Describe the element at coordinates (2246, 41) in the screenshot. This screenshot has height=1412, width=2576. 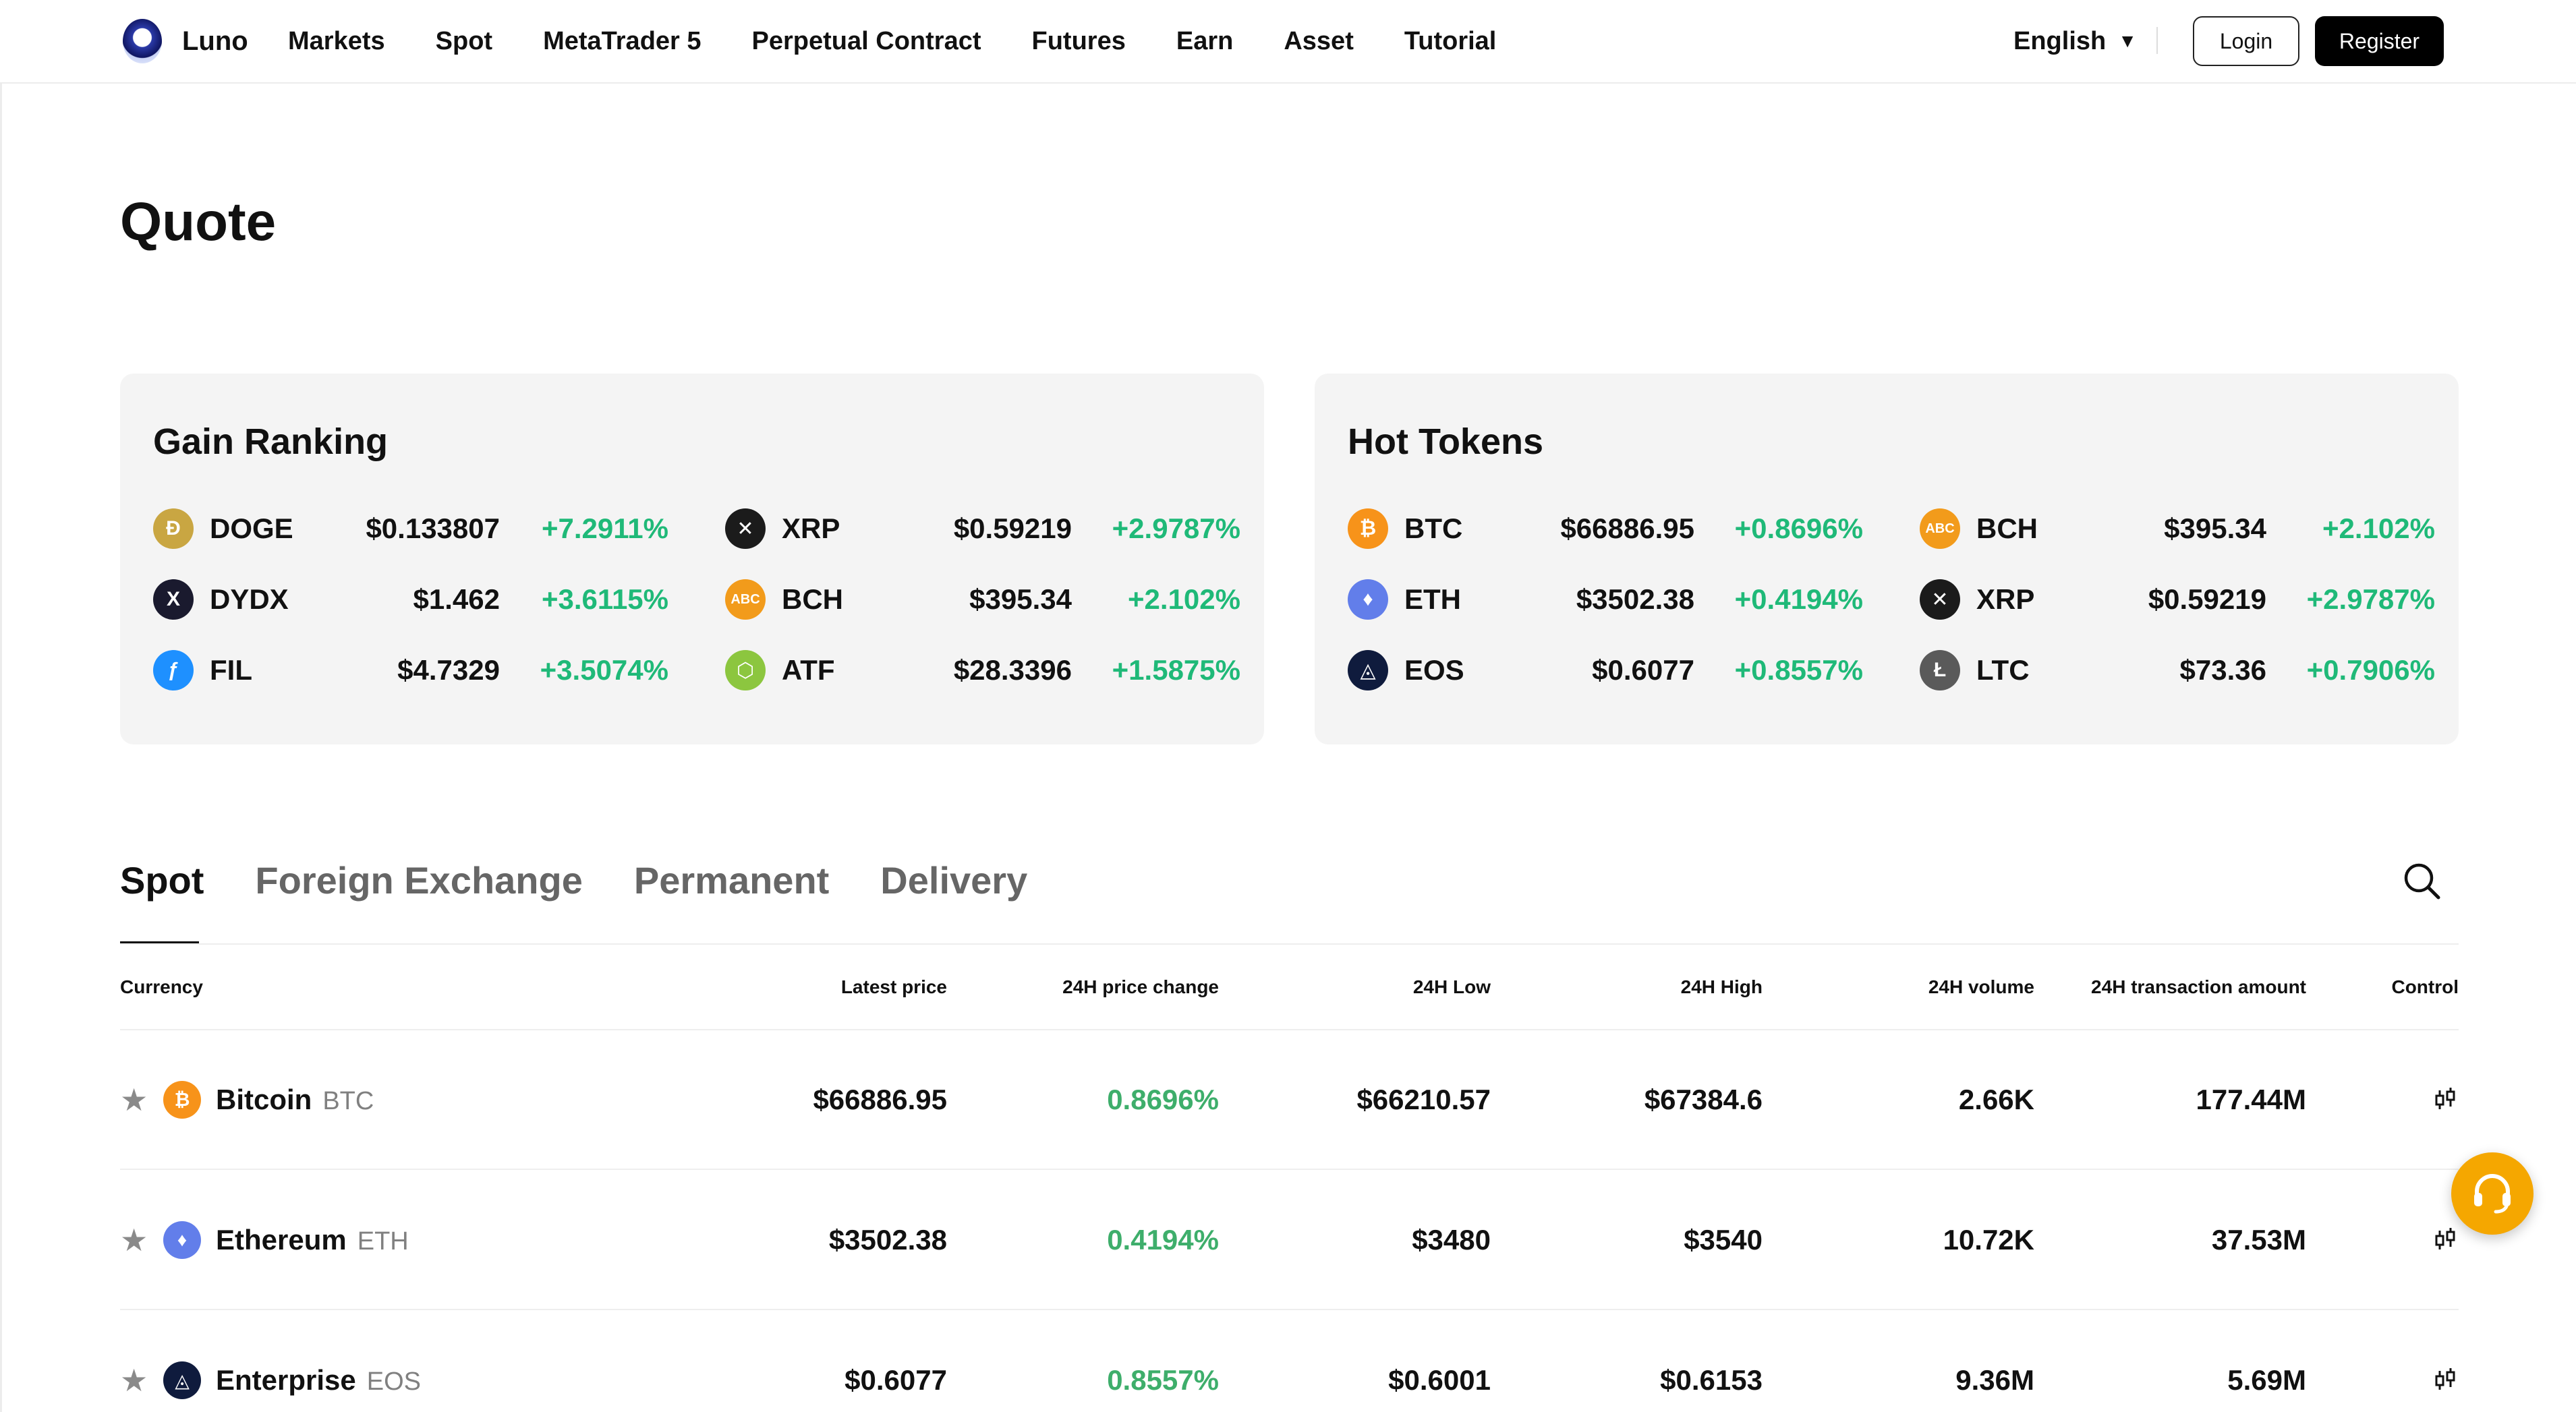
I see `login-button: Login` at that location.